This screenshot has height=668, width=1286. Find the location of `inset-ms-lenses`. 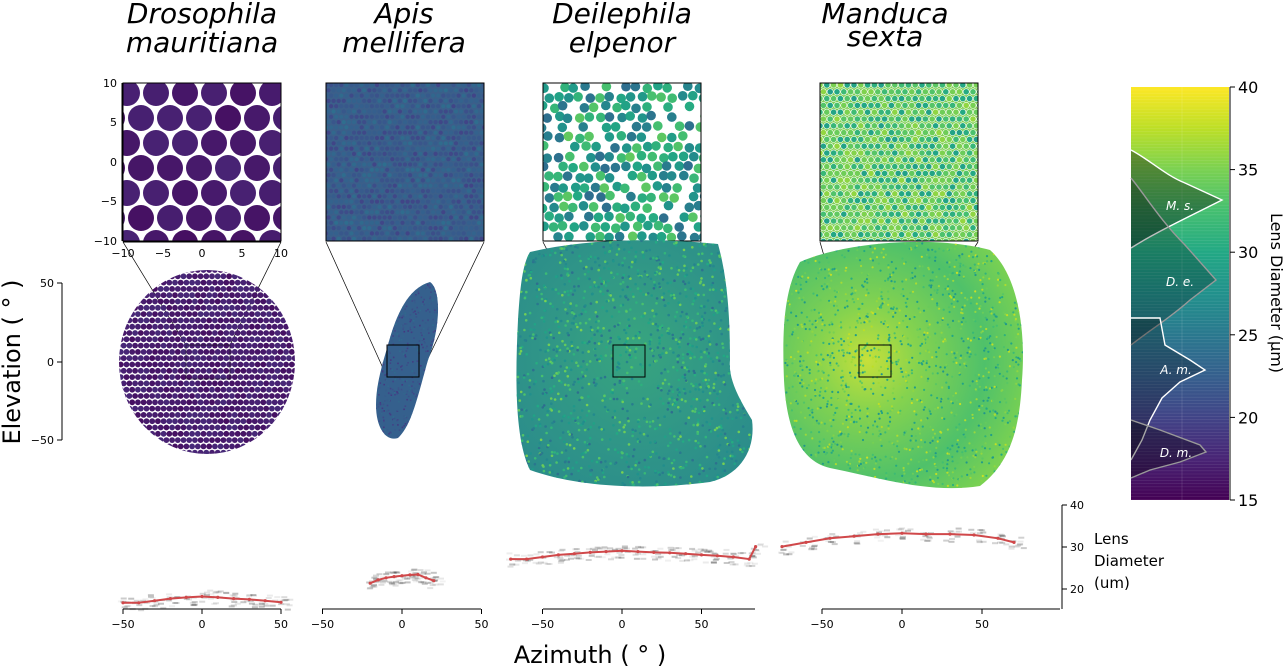

inset-ms-lenses is located at coordinates (899, 162).